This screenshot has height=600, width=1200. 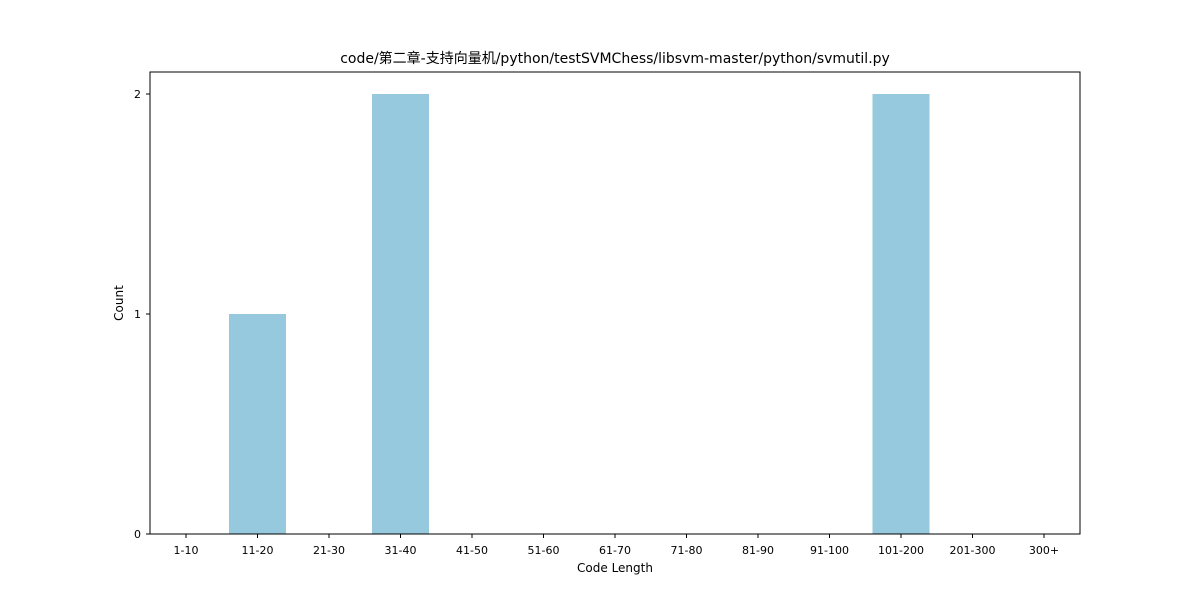 What do you see at coordinates (758, 550) in the screenshot?
I see `x-tick-label: 81-90` at bounding box center [758, 550].